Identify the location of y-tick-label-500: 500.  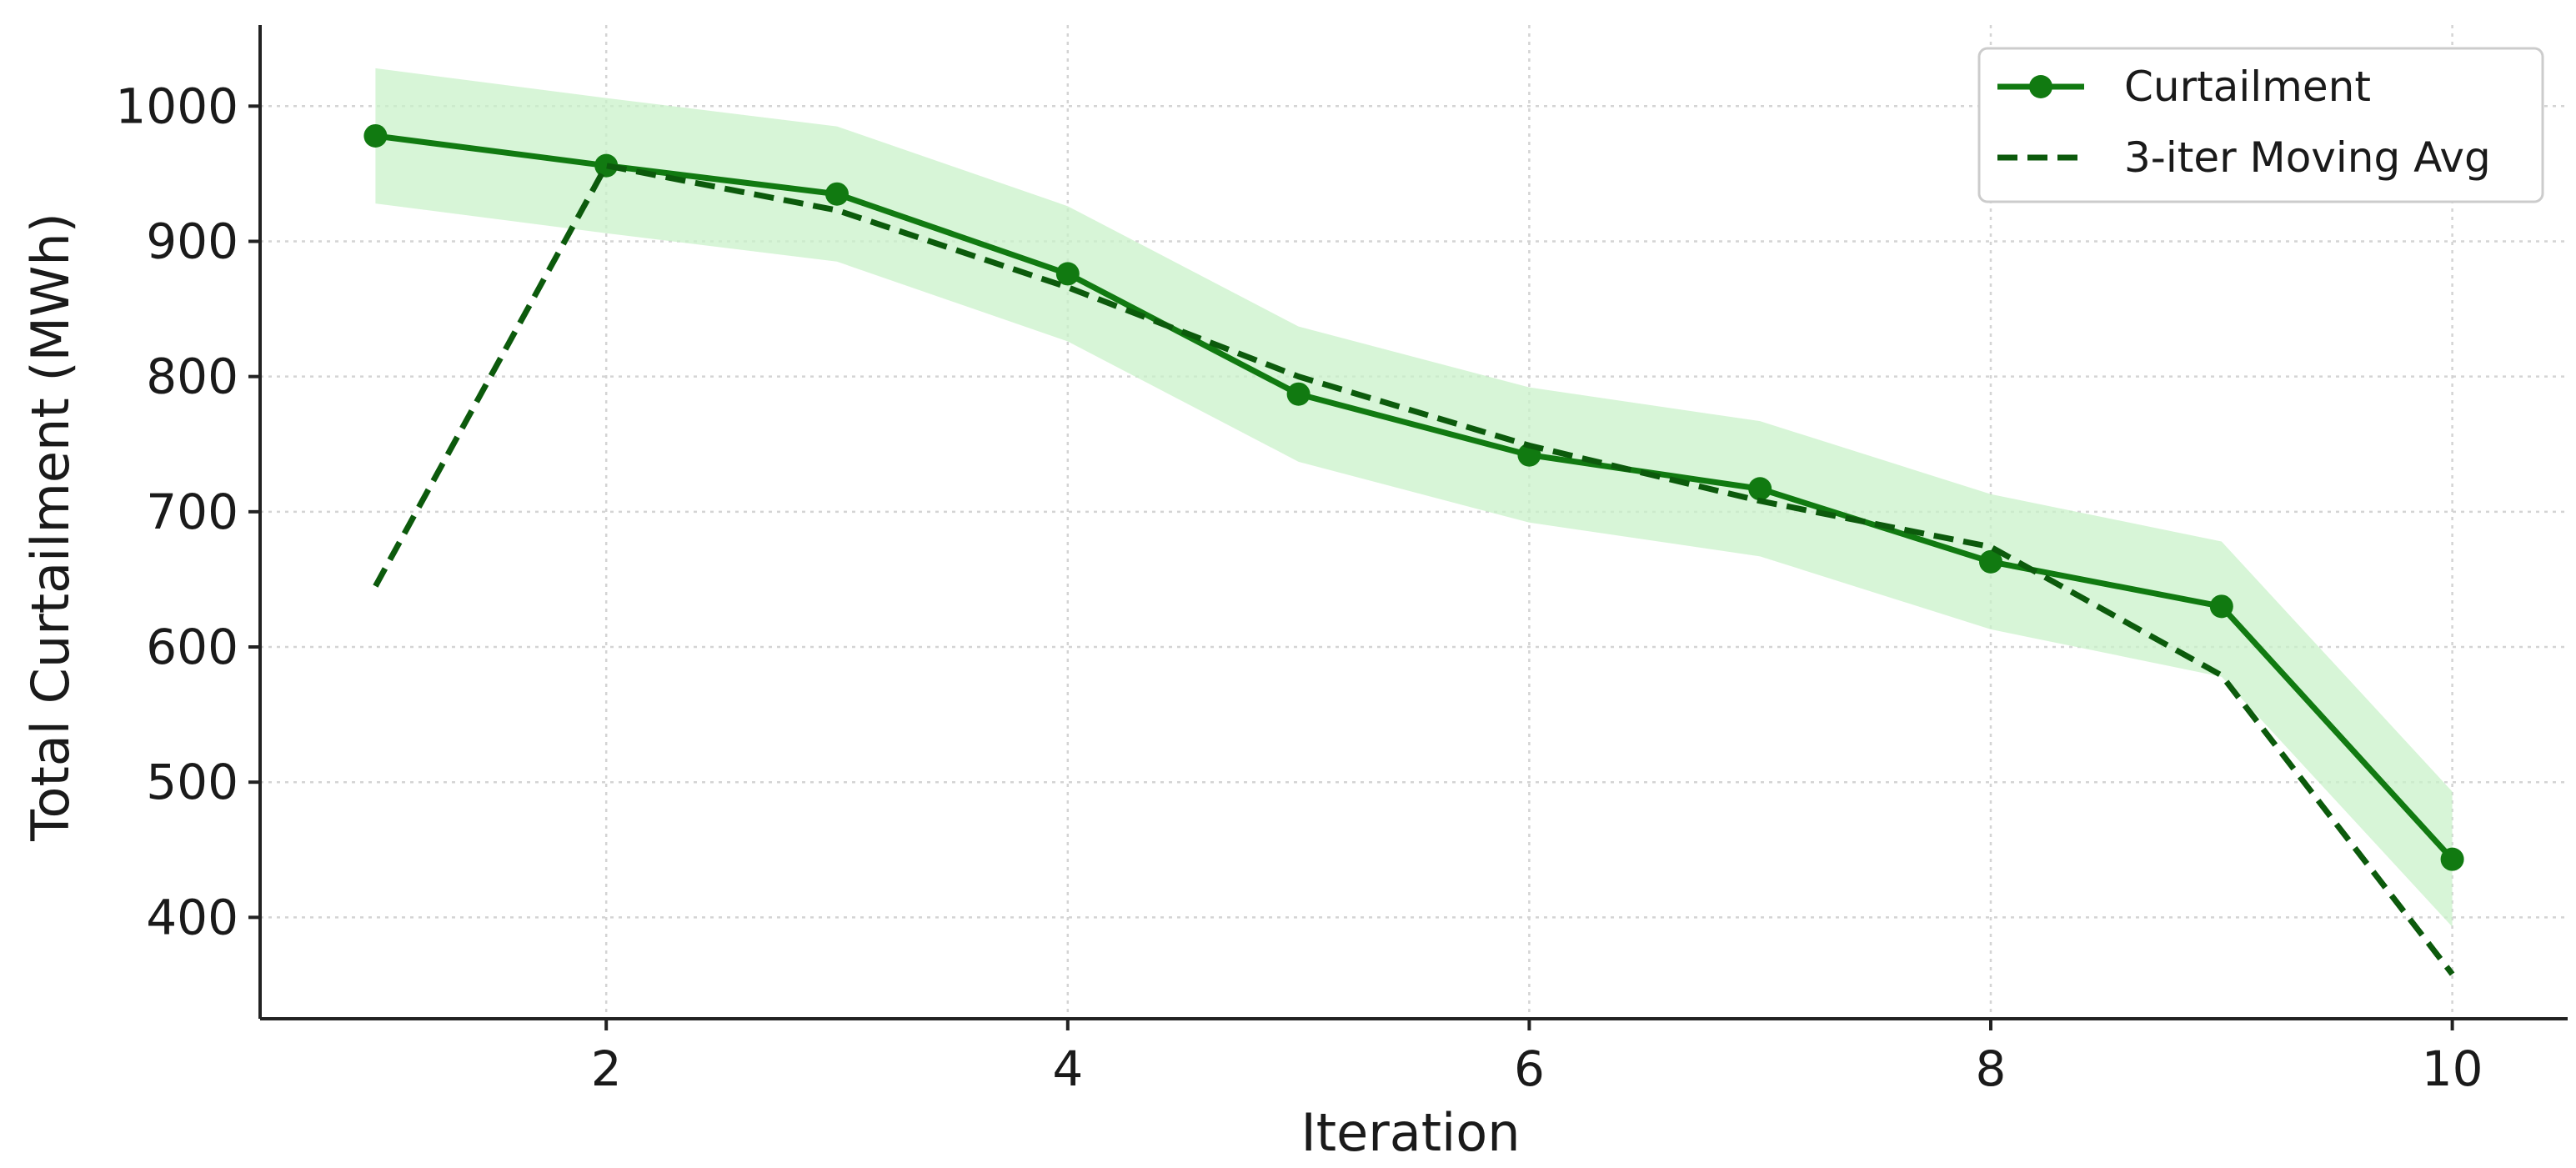
(192, 782).